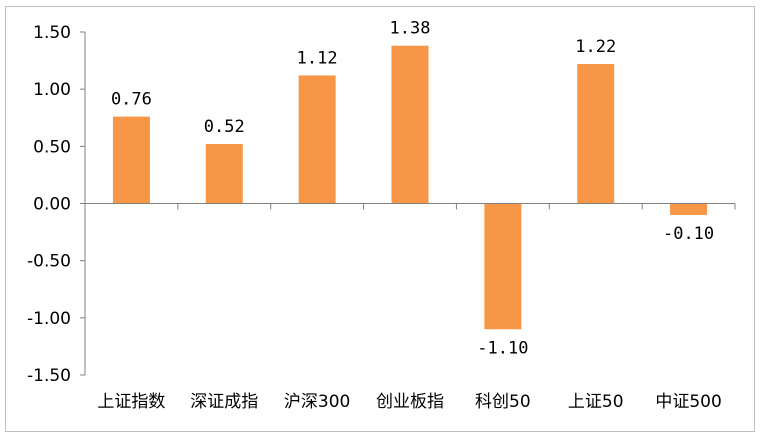 This screenshot has width=762, height=439. Describe the element at coordinates (596, 402) in the screenshot. I see `x-category-label: 上证50` at that location.